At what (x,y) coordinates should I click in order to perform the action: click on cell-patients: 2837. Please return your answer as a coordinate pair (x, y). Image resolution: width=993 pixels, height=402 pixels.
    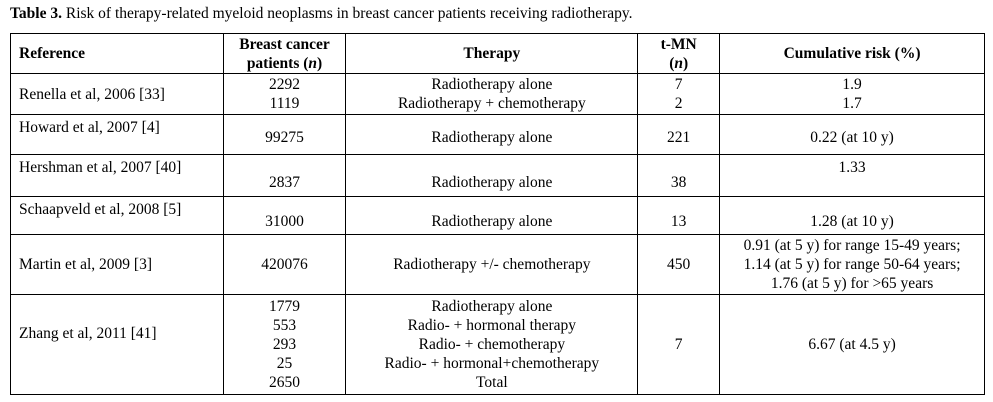
    Looking at the image, I should click on (284, 175).